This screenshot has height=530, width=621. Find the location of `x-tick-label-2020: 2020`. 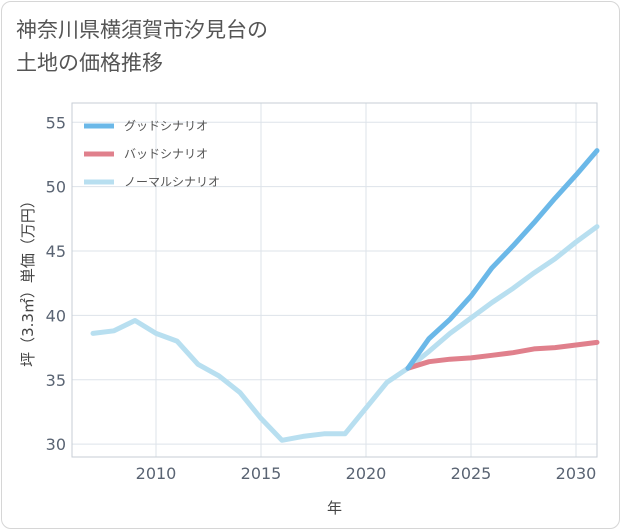

x-tick-label-2020: 2020 is located at coordinates (366, 473).